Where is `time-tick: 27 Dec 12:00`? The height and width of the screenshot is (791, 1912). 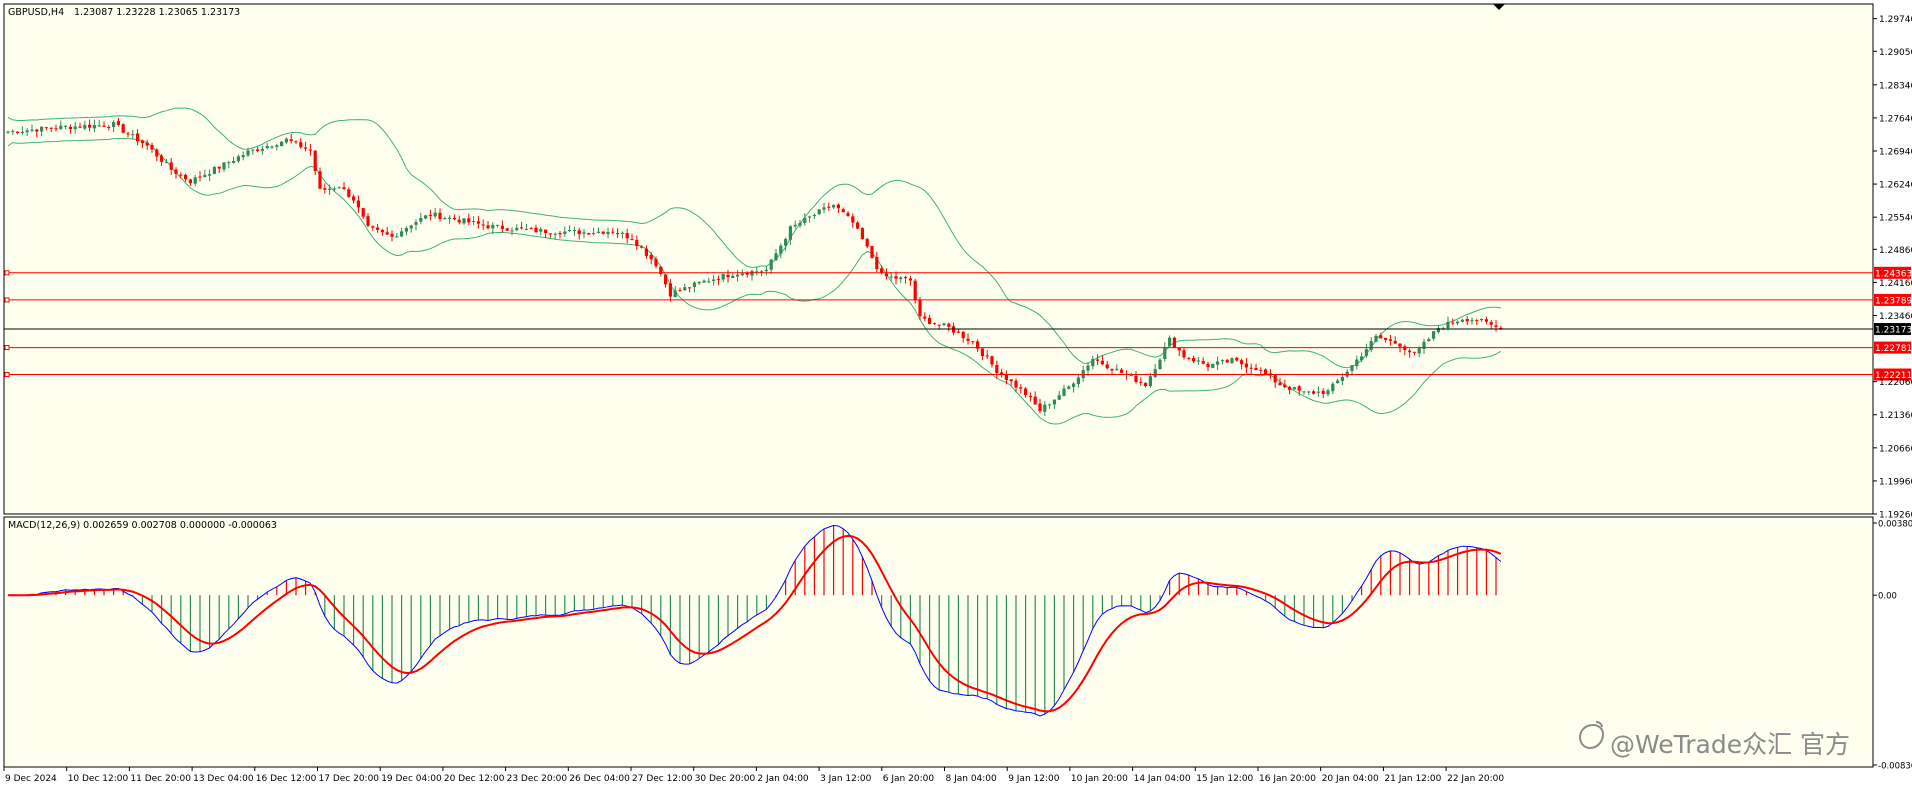 time-tick: 27 Dec 12:00 is located at coordinates (661, 775).